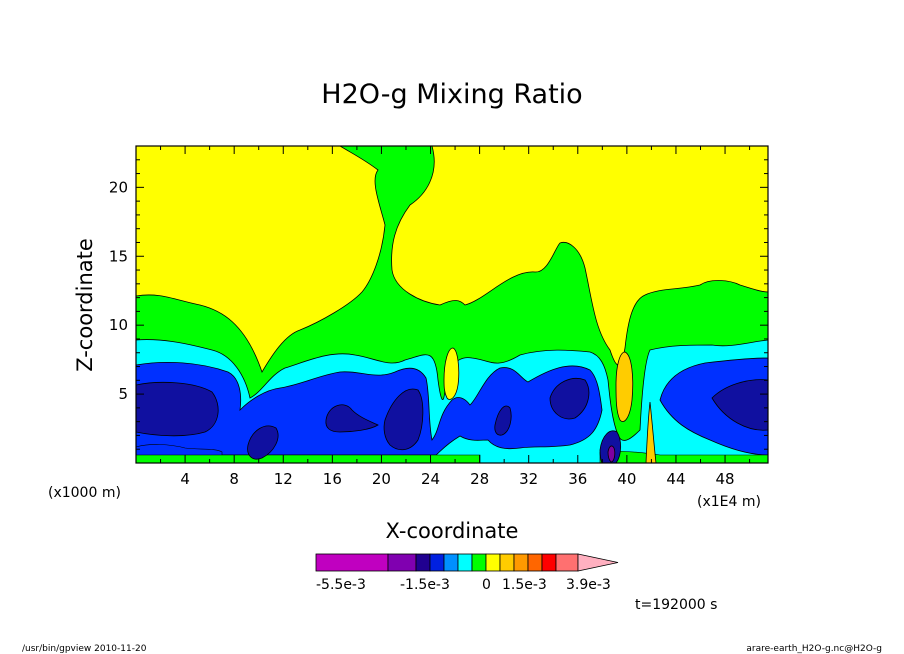 The image size is (904, 654). I want to click on blue-region, so click(369, 409).